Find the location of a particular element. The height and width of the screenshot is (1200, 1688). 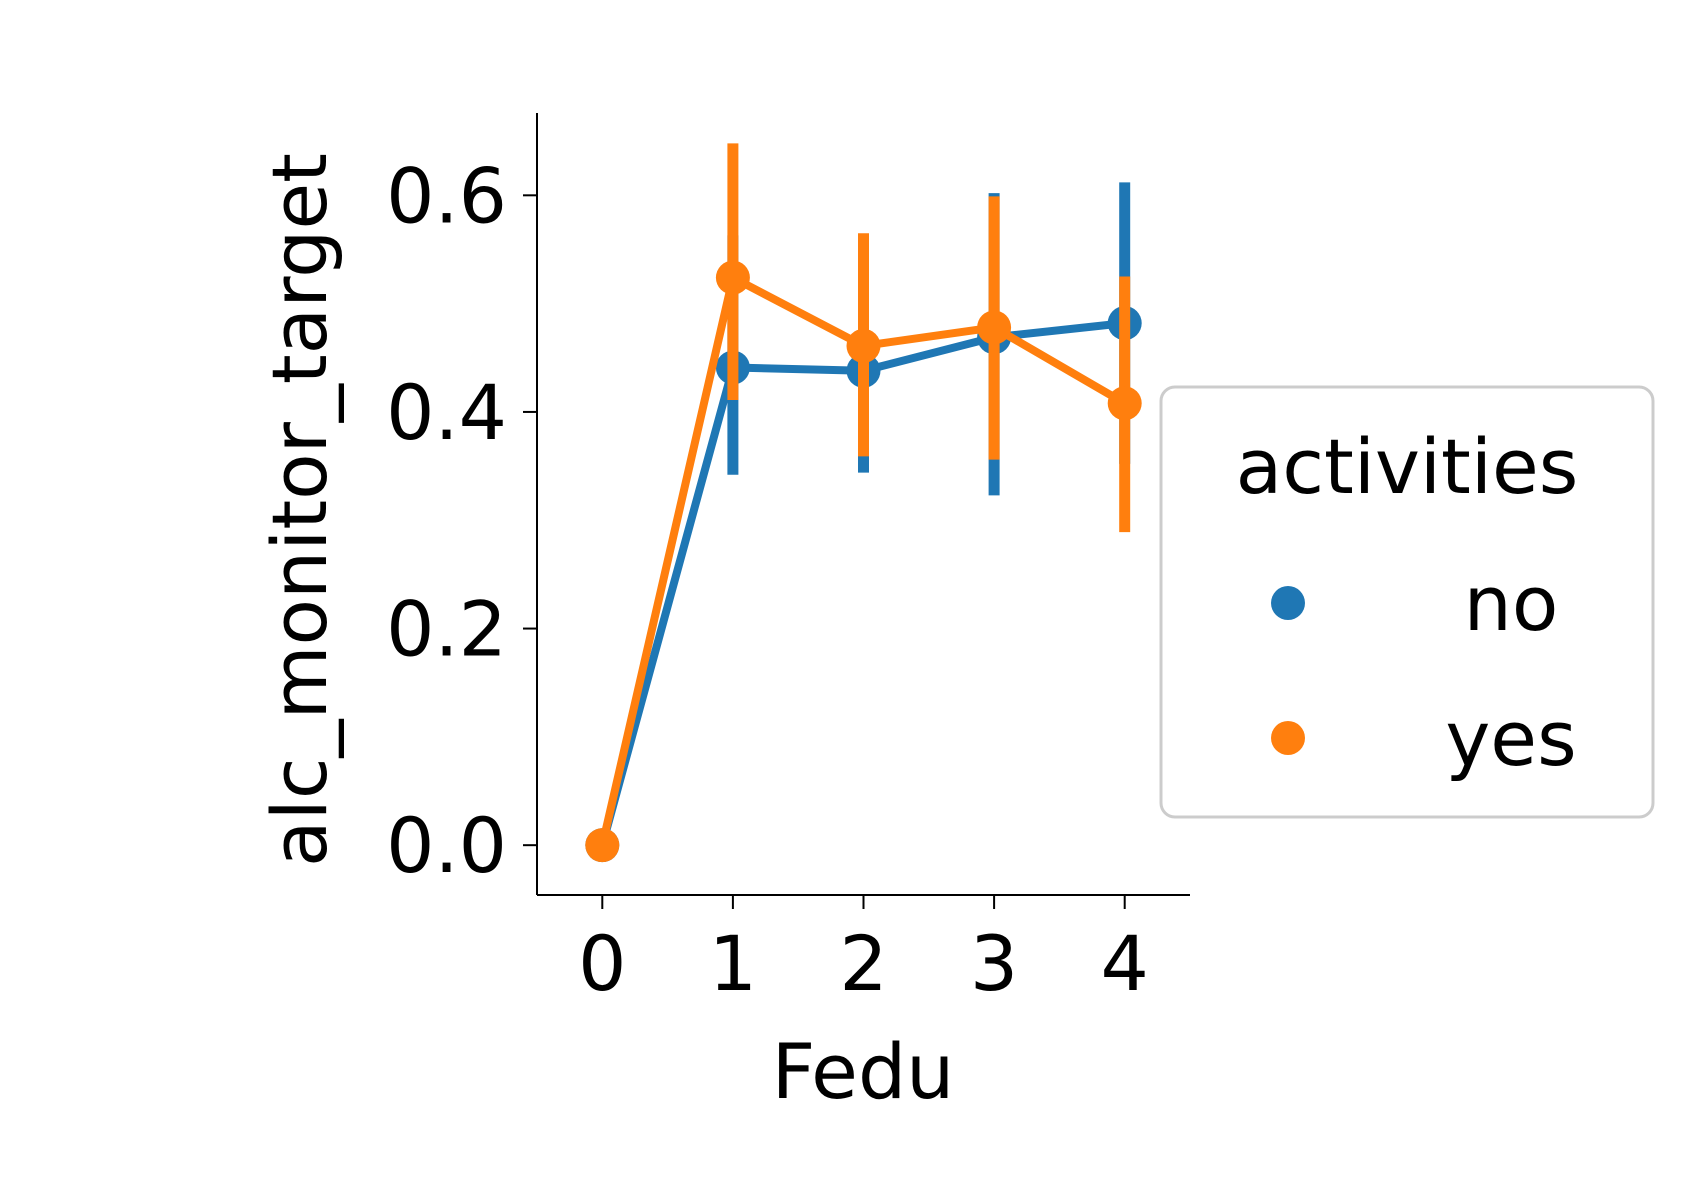

x-axis-label: Fedu is located at coordinates (863, 1071).